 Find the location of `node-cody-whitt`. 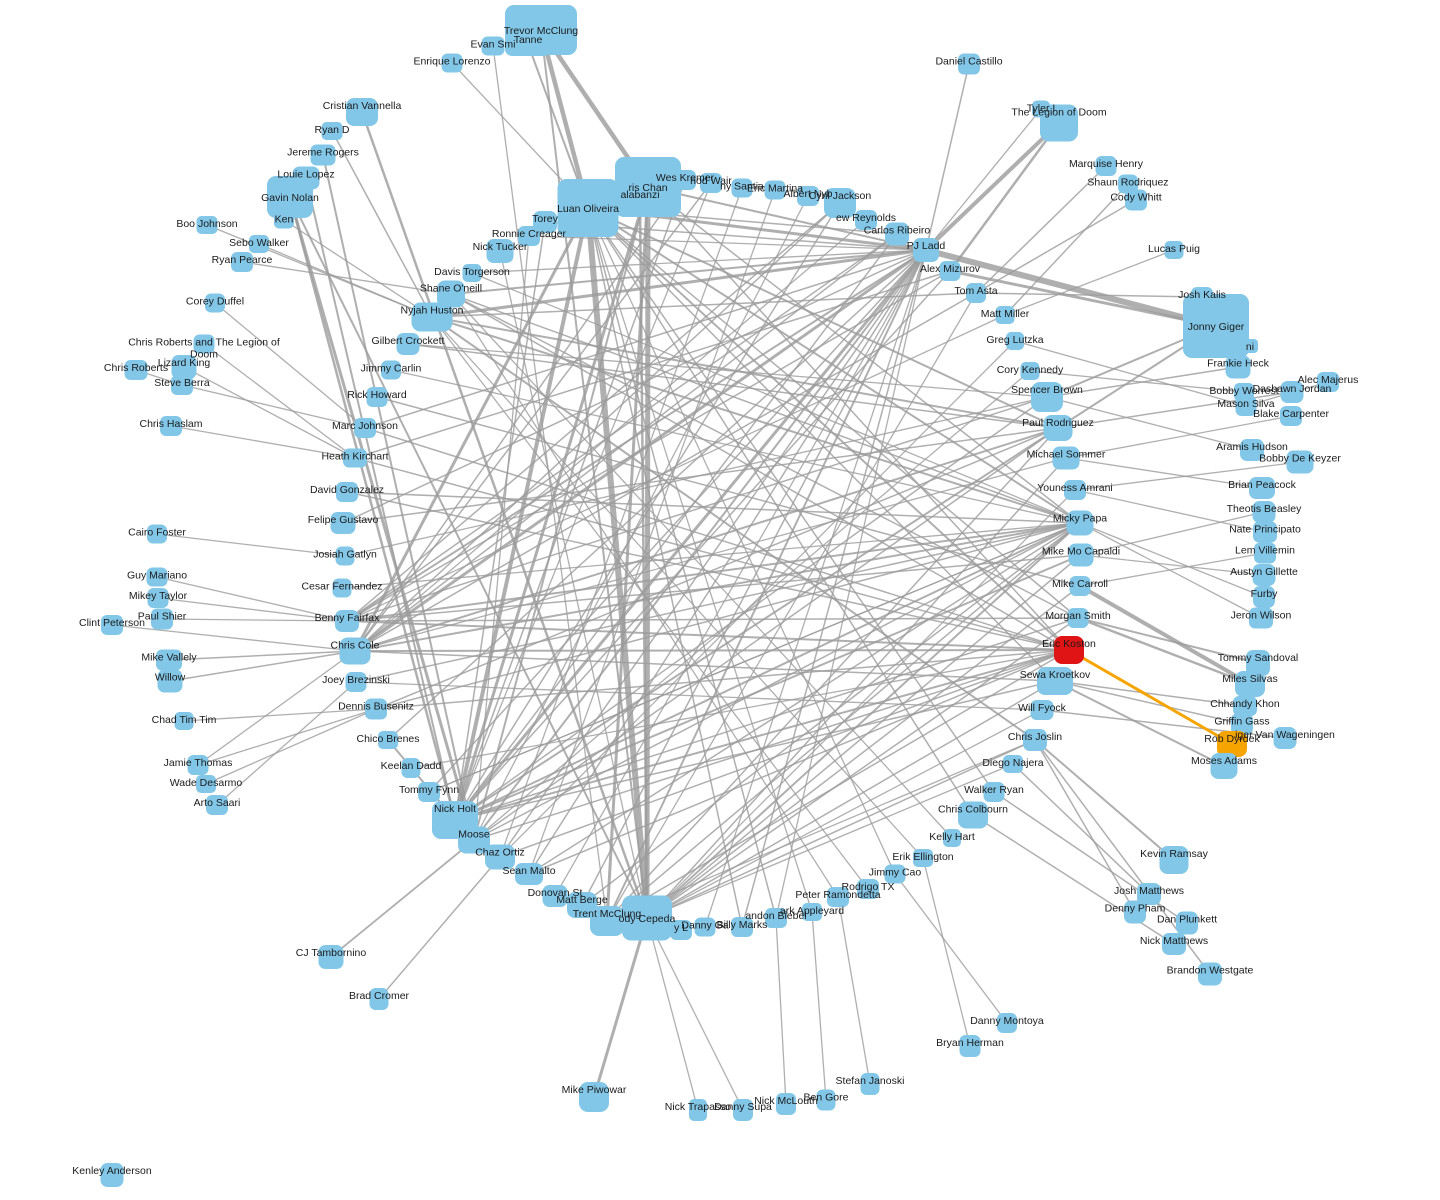

node-cody-whitt is located at coordinates (1136, 200).